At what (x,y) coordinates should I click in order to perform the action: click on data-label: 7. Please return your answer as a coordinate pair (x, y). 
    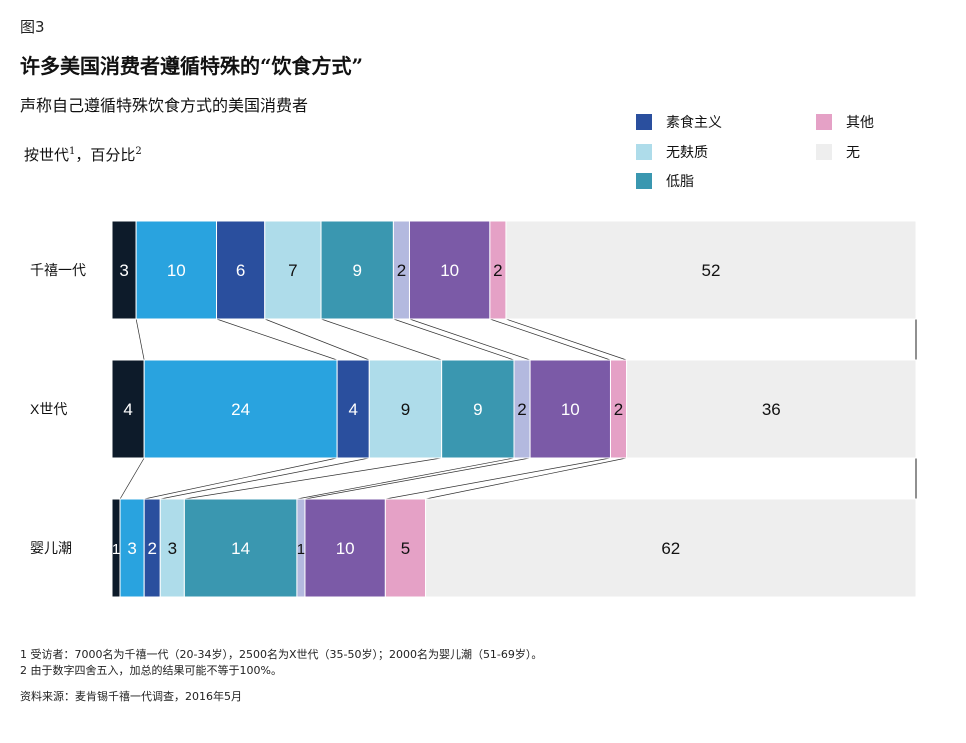
    Looking at the image, I should click on (292, 270).